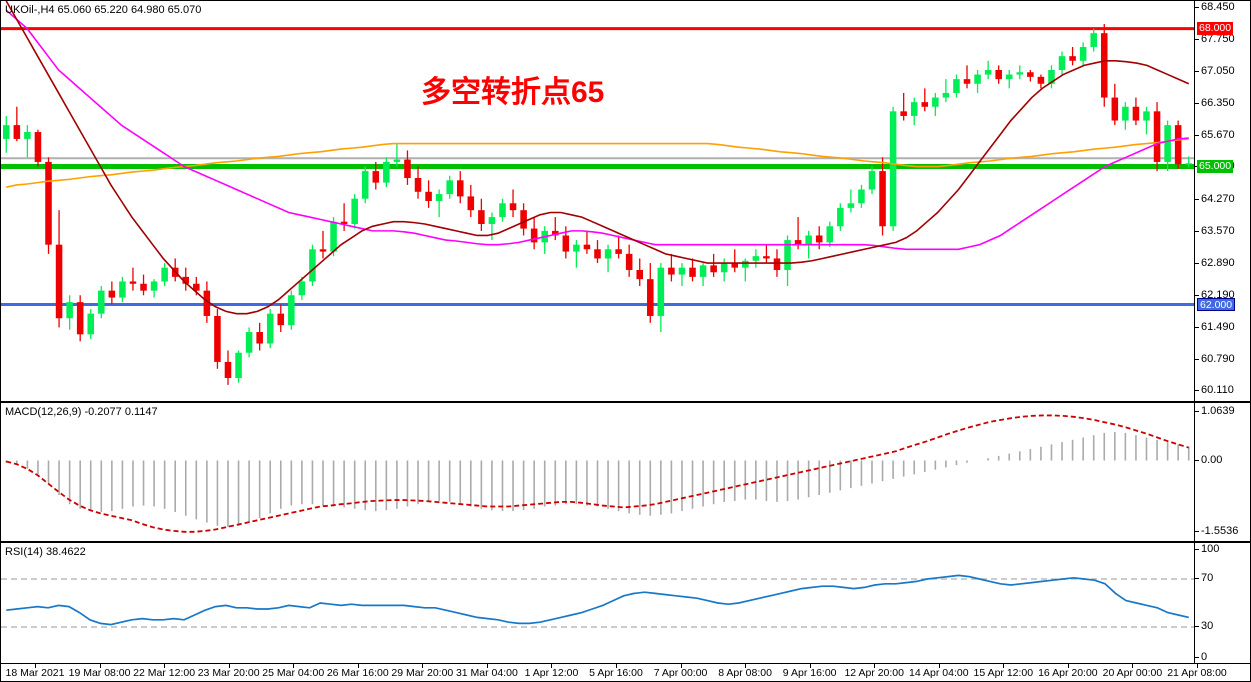  Describe the element at coordinates (1212, 459) in the screenshot. I see `axis-tick-label: 0.00` at that location.